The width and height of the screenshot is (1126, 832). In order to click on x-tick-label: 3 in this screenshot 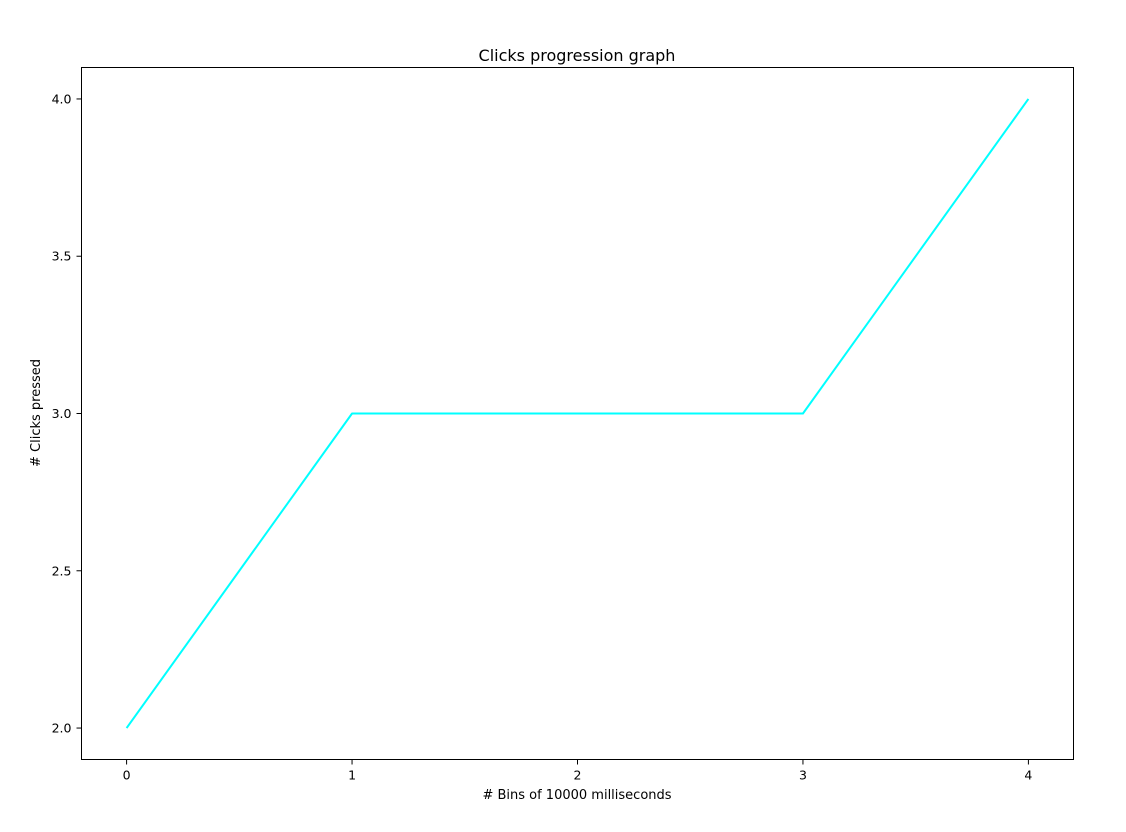, I will do `click(803, 775)`.